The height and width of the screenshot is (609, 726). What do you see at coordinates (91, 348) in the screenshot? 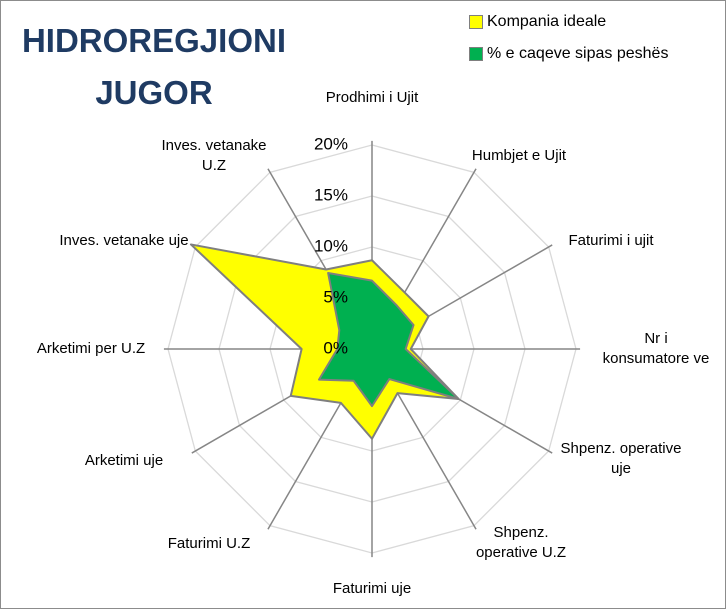
I see `category-label: Arketimi per U.Z` at bounding box center [91, 348].